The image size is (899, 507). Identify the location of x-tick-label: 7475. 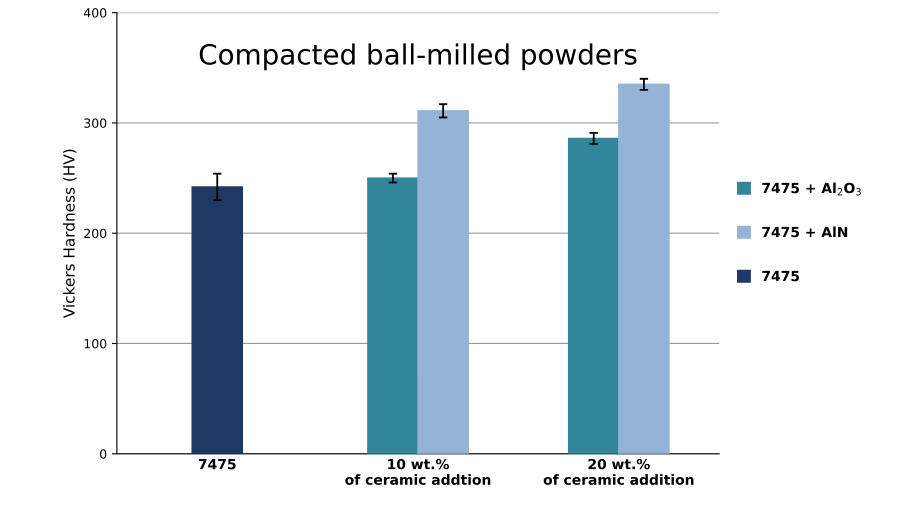
(217, 464).